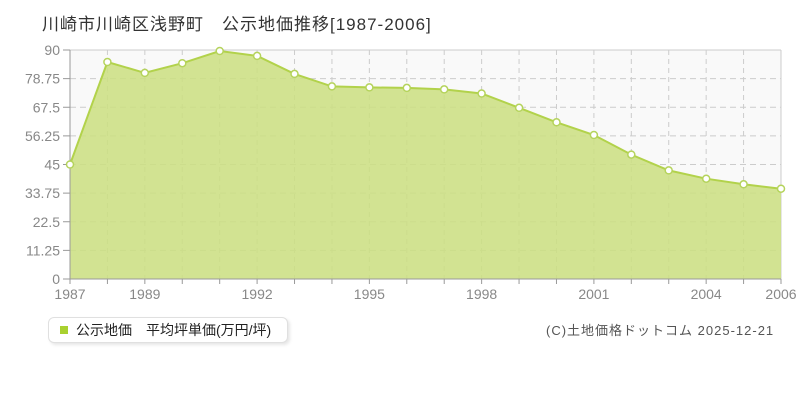 The height and width of the screenshot is (400, 800). What do you see at coordinates (706, 294) in the screenshot?
I see `x-tick-label: 2004` at bounding box center [706, 294].